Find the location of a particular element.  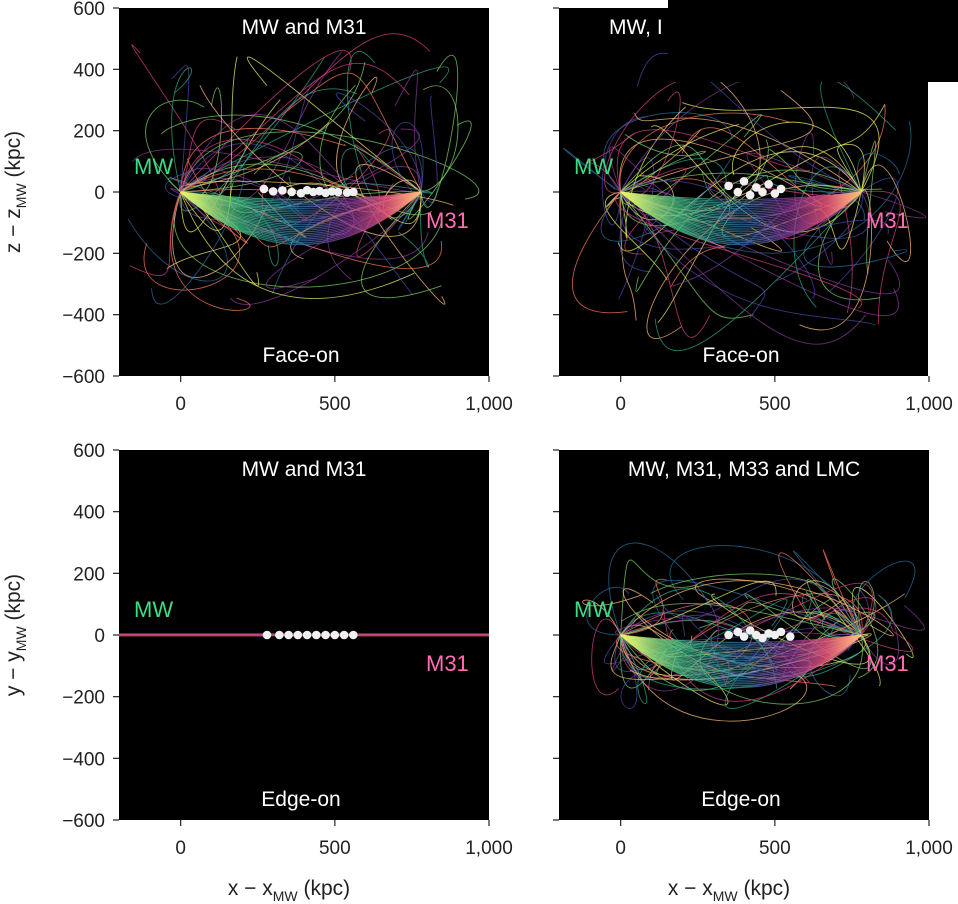

y-tick-label: −200 is located at coordinates (83, 254).